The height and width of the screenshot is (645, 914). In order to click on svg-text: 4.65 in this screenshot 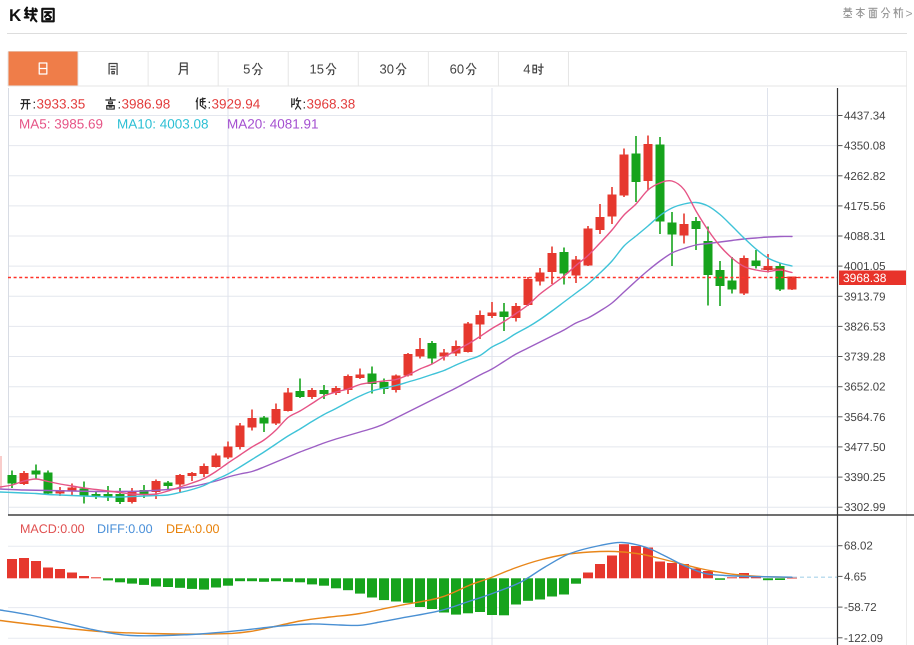, I will do `click(855, 577)`.